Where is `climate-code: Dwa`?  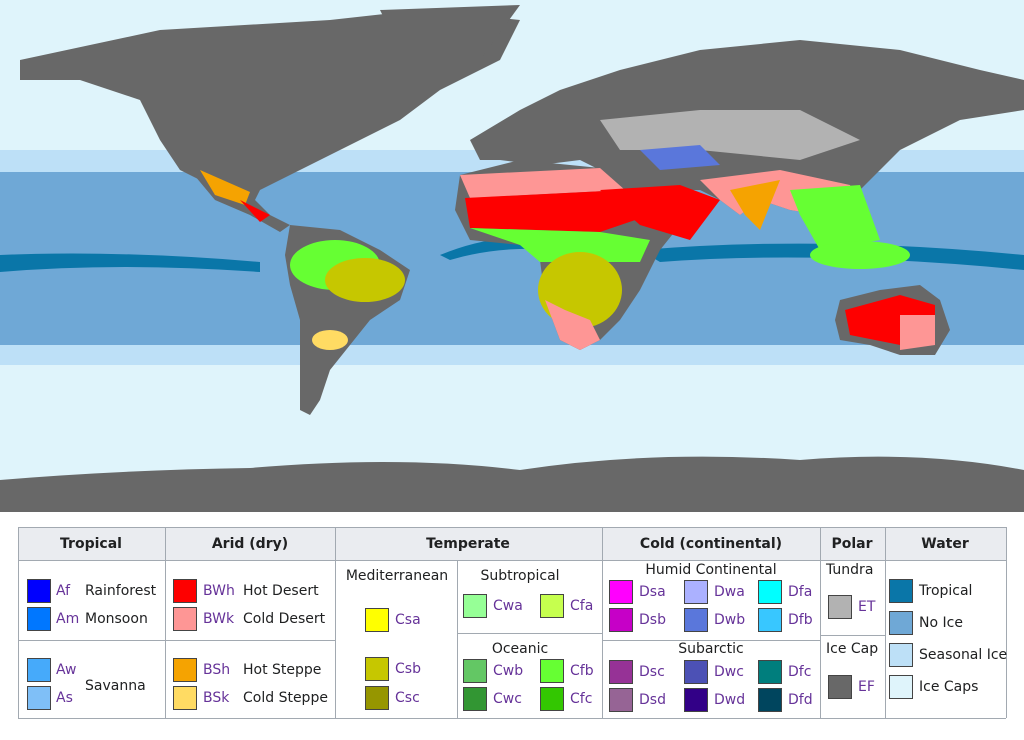 climate-code: Dwa is located at coordinates (729, 592).